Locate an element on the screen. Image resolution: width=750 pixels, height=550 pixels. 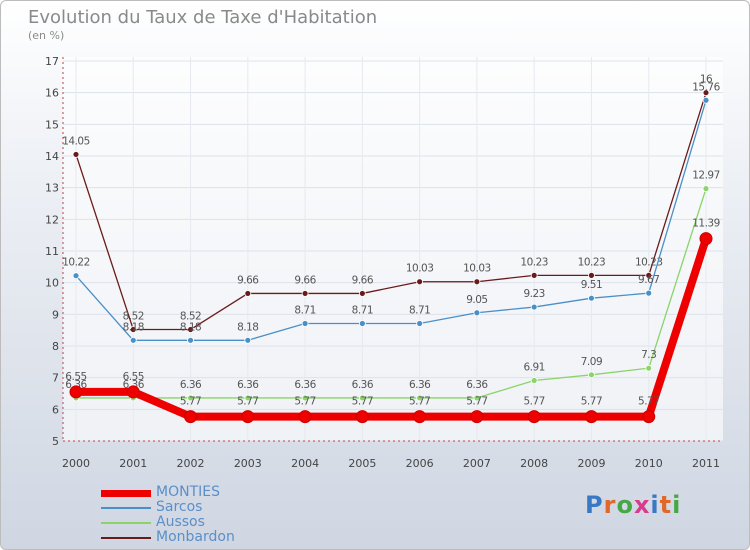
x-tick-label: 2010 is located at coordinates (649, 463).